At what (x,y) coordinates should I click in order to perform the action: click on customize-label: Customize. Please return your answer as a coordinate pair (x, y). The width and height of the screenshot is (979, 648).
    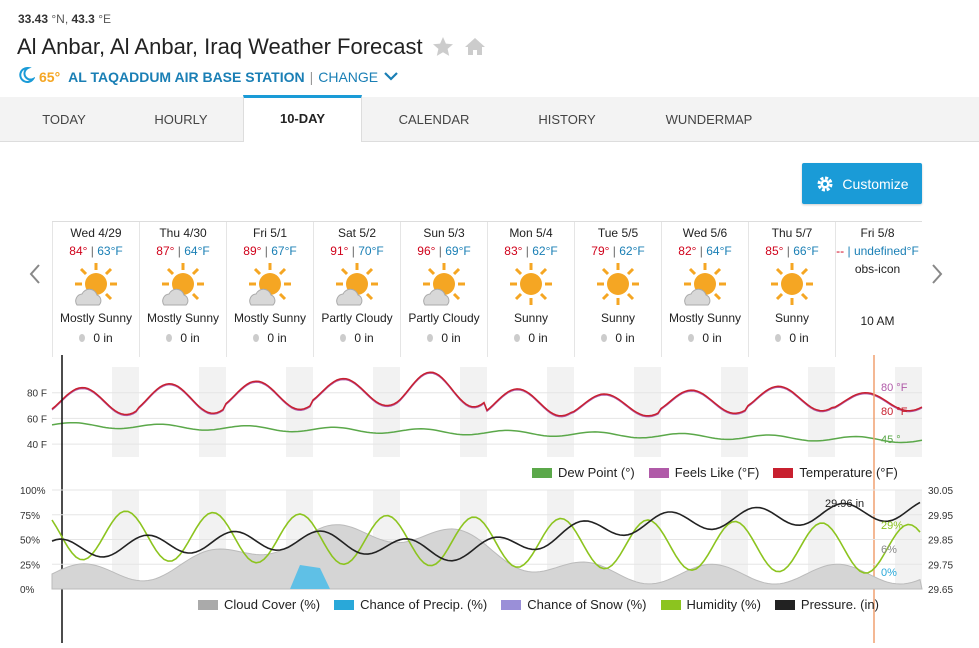
    Looking at the image, I should click on (875, 183).